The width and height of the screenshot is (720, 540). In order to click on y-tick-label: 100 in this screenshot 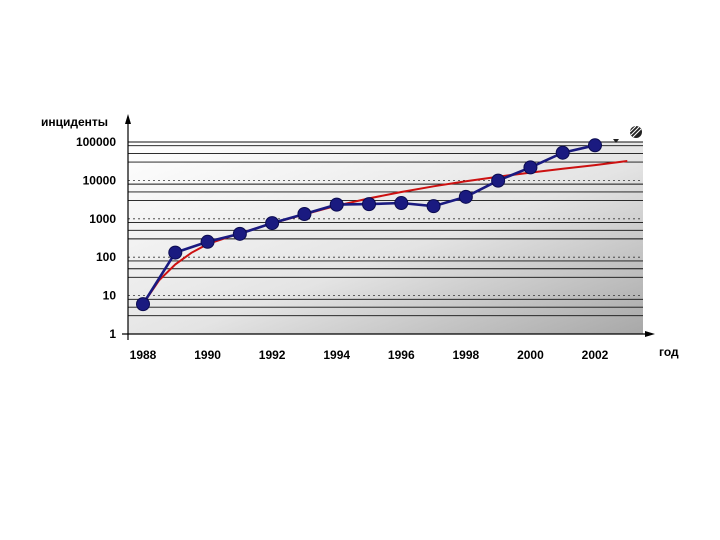, I will do `click(106, 257)`.